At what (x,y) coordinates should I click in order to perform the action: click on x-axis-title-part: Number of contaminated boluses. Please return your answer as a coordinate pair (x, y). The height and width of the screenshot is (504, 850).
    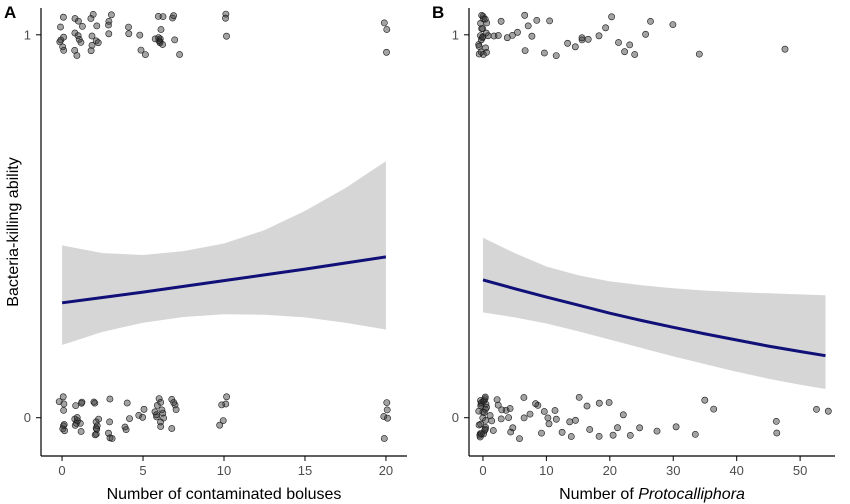
    Looking at the image, I should click on (224, 494).